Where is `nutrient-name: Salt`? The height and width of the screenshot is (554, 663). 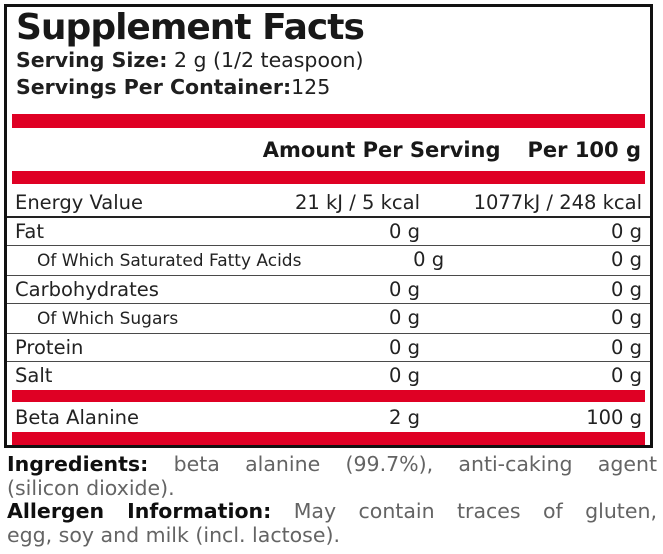 nutrient-name: Salt is located at coordinates (34, 375).